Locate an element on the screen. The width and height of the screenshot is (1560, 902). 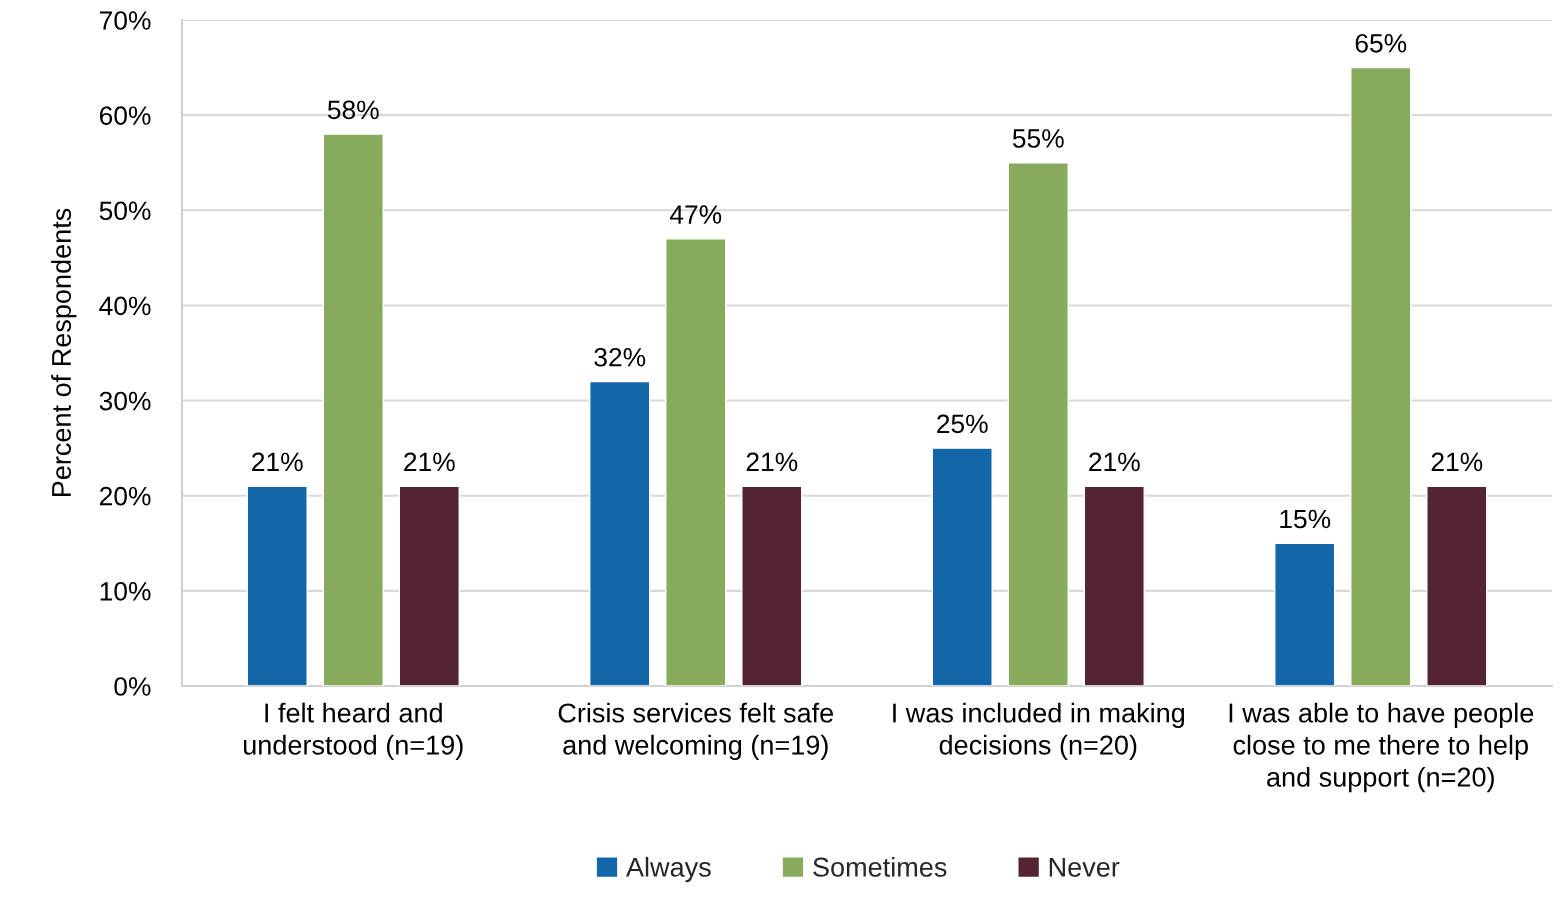
legend-label: Never is located at coordinates (1084, 867).